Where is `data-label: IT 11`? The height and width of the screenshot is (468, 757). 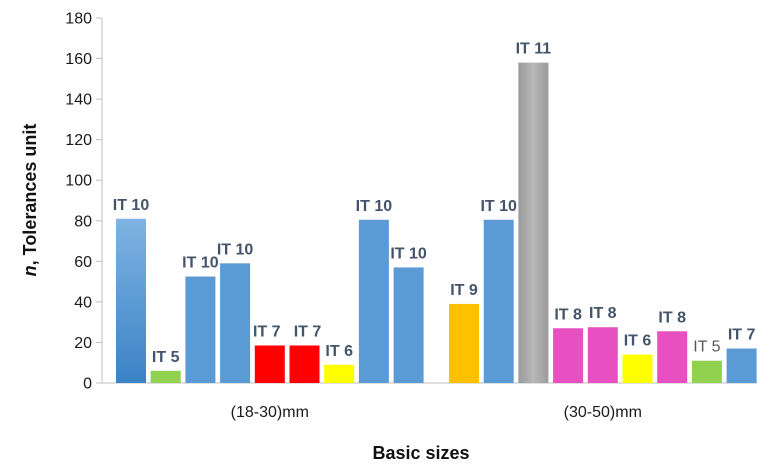
data-label: IT 11 is located at coordinates (534, 49).